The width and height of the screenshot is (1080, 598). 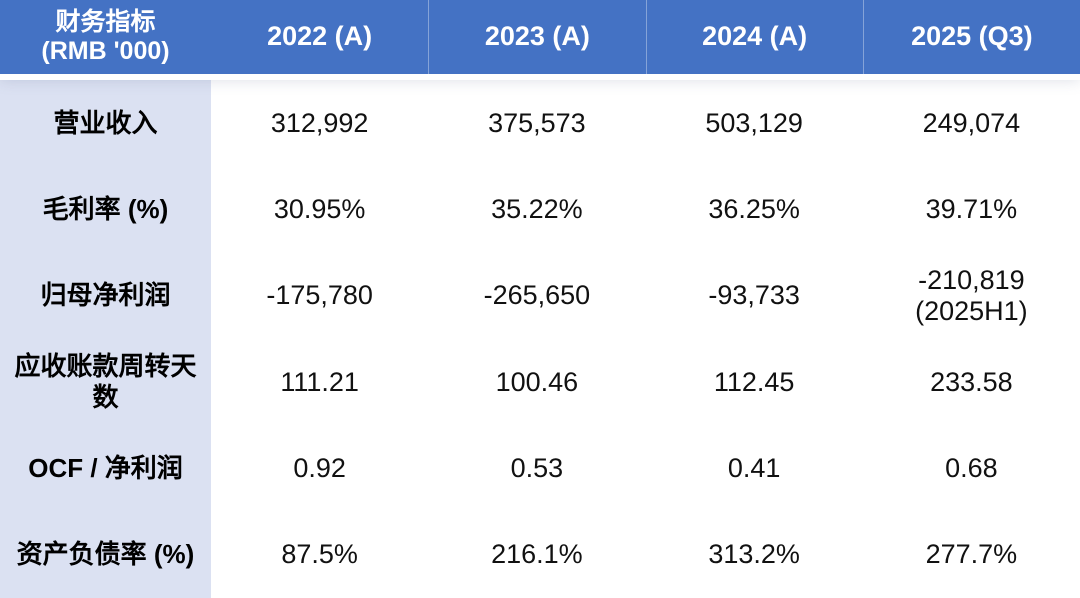 What do you see at coordinates (105, 468) in the screenshot?
I see `row-label: OCF / 净利润` at bounding box center [105, 468].